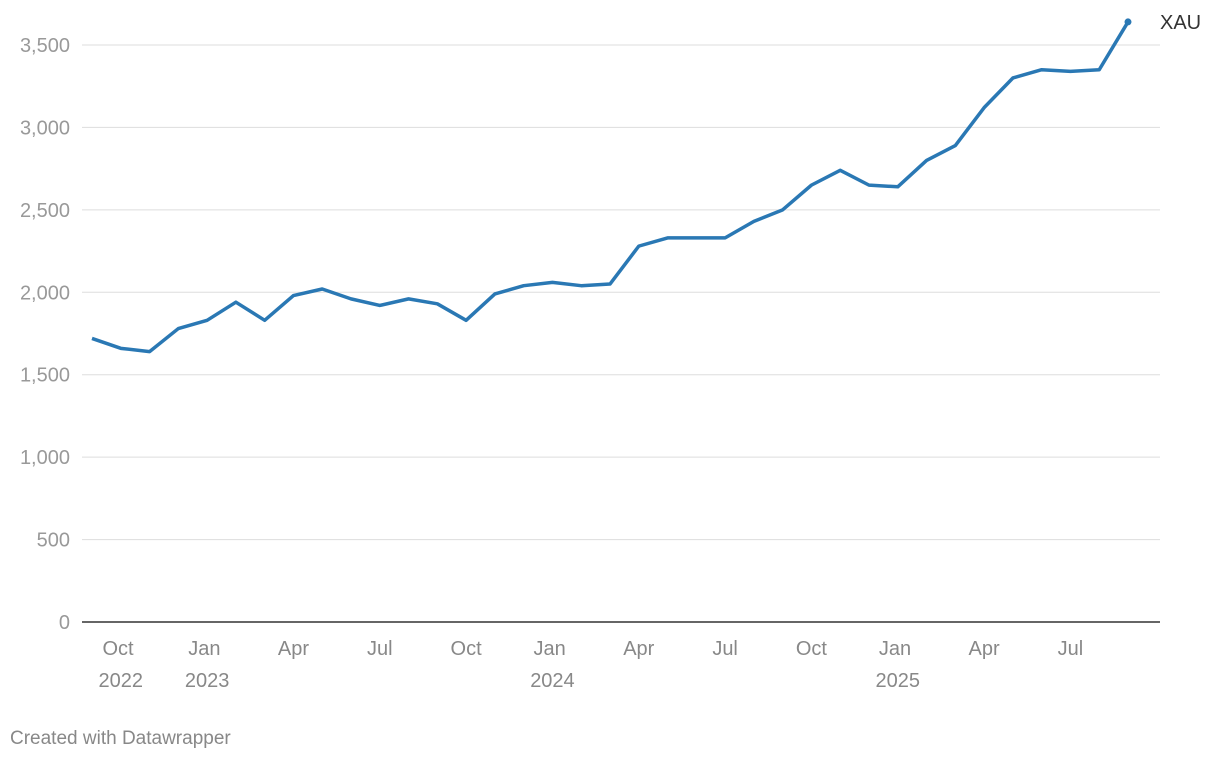 Image resolution: width=1220 pixels, height=760 pixels. What do you see at coordinates (120, 738) in the screenshot?
I see `credit: Created with Datawrapper` at bounding box center [120, 738].